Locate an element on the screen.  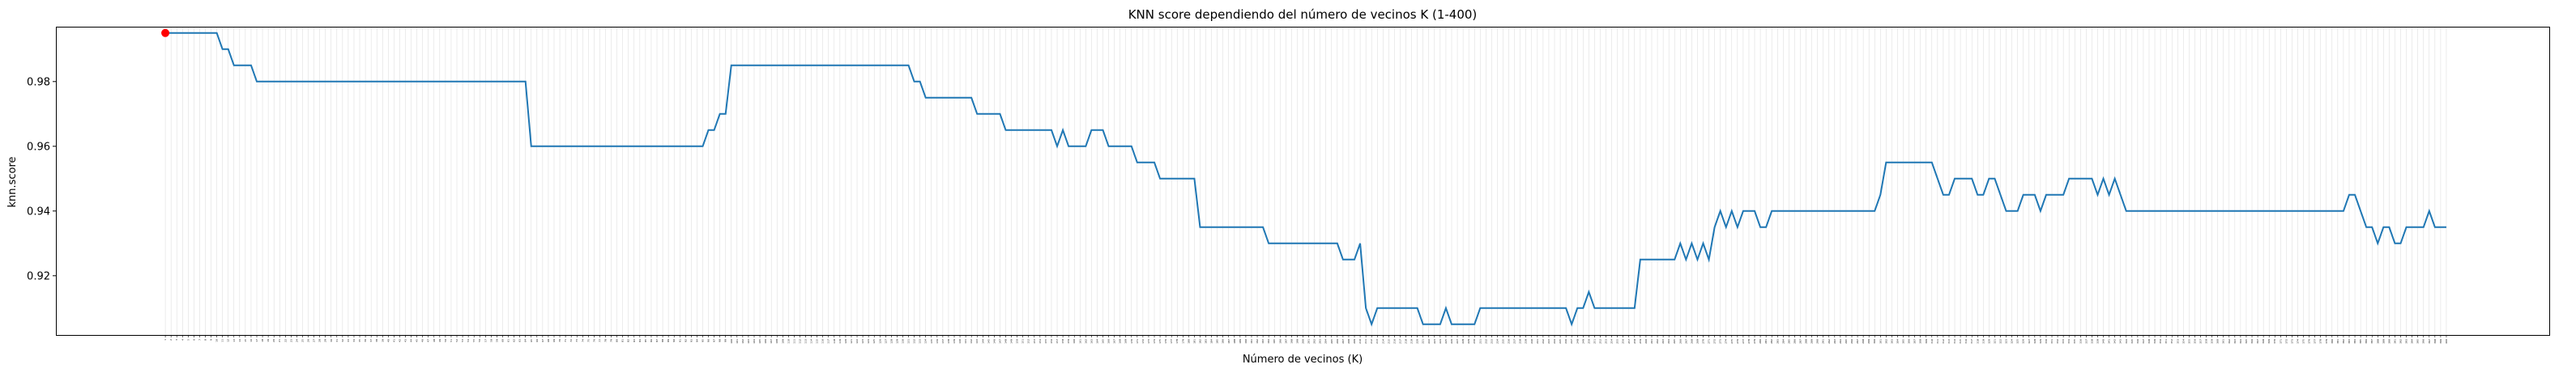
y-axis-ticks: 0.92 0.94 0.96 0.98 is located at coordinates (42, 179).